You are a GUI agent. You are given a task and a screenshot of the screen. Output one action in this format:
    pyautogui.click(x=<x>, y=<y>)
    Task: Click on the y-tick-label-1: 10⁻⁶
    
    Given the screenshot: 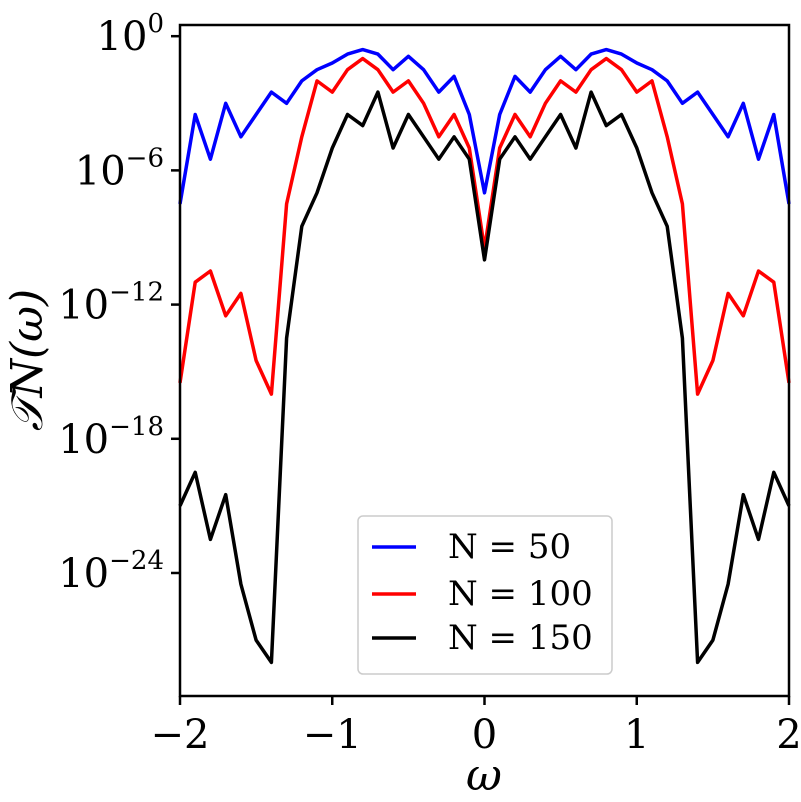 What is the action you would take?
    pyautogui.click(x=119, y=168)
    